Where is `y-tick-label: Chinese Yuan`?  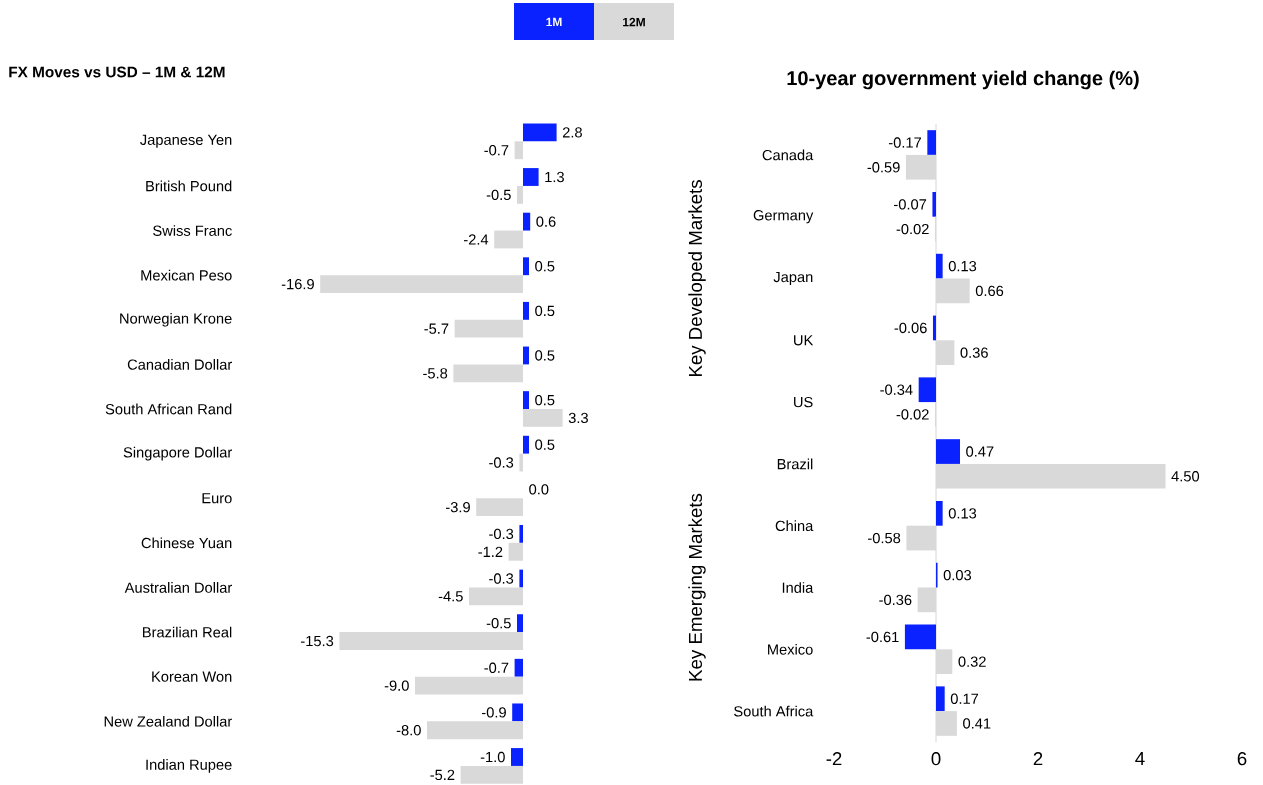
y-tick-label: Chinese Yuan is located at coordinates (186, 543).